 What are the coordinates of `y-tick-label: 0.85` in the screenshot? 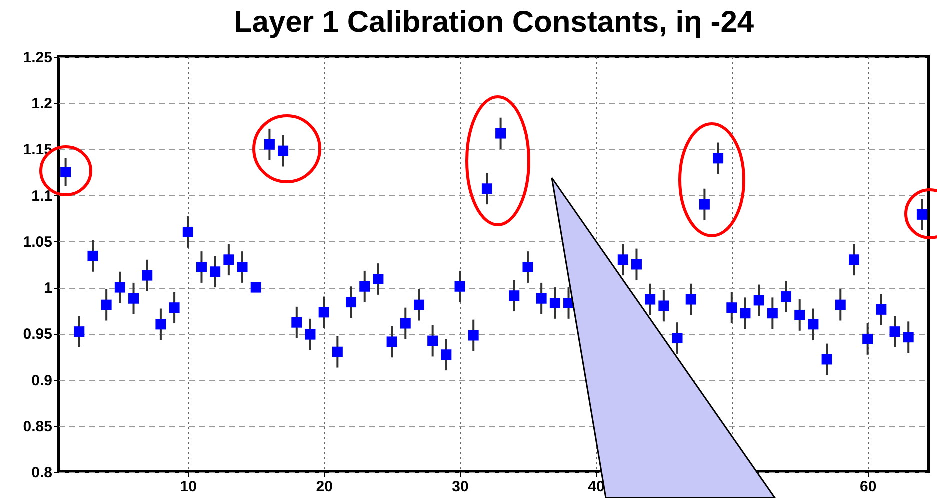 It's located at (37, 427).